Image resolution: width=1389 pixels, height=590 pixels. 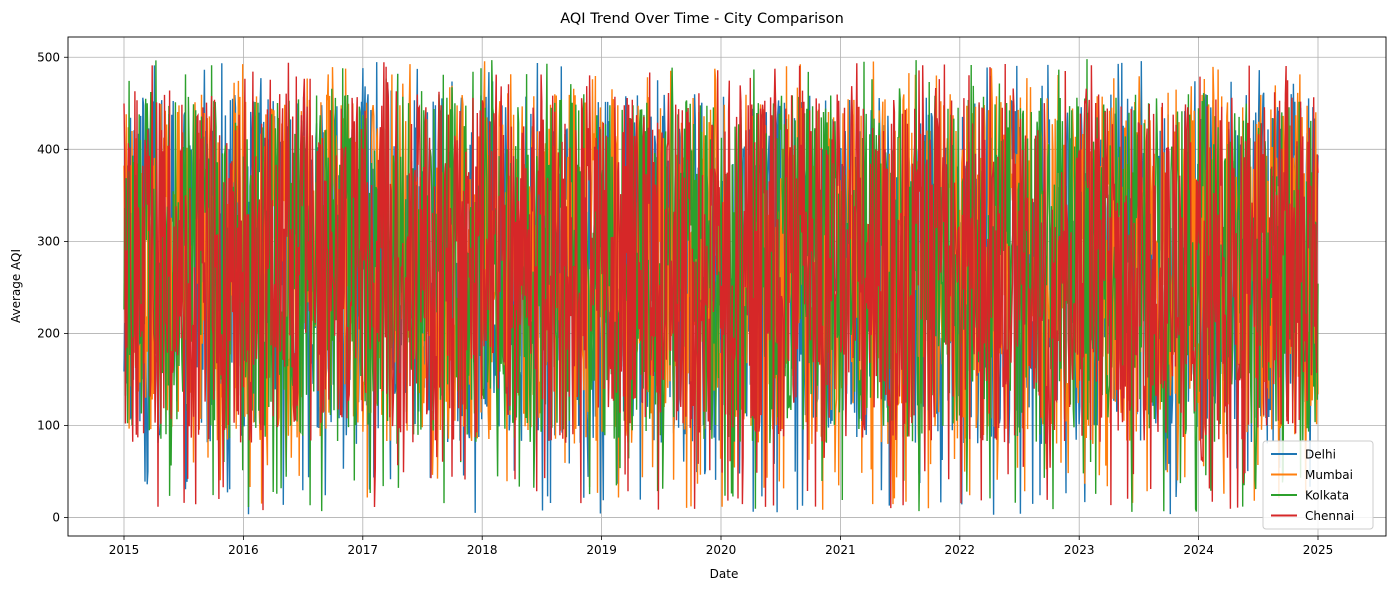 I want to click on x-tick-label: 2016, so click(x=243, y=550).